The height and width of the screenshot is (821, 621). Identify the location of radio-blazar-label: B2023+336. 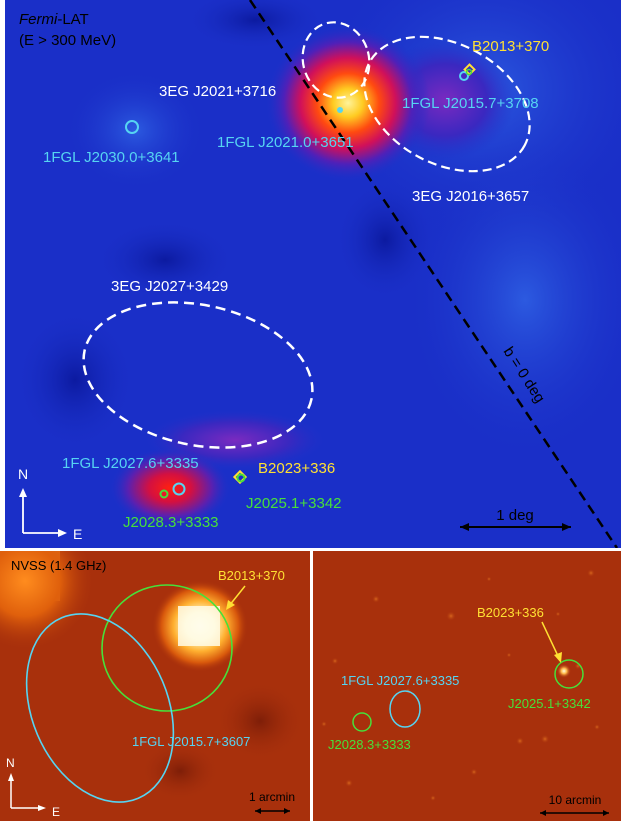
(510, 612).